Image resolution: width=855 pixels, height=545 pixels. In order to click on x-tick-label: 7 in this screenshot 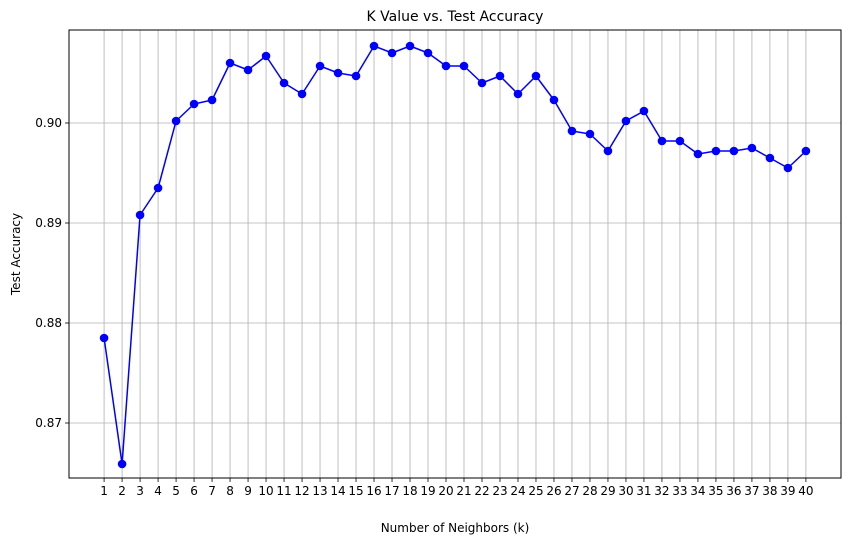, I will do `click(212, 491)`.